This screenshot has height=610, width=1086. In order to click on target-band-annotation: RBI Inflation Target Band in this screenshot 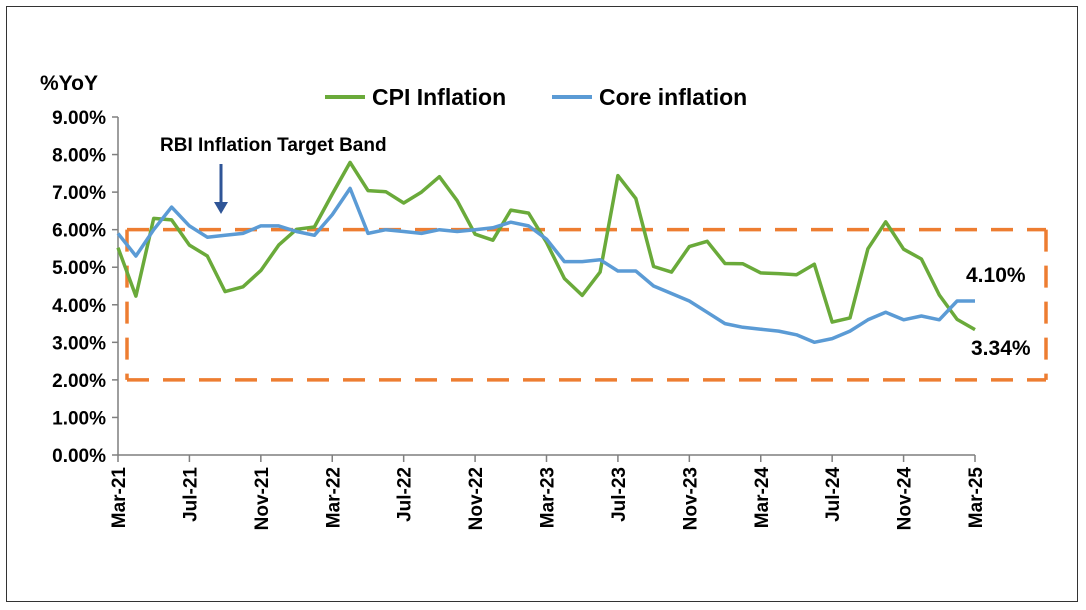, I will do `click(273, 145)`.